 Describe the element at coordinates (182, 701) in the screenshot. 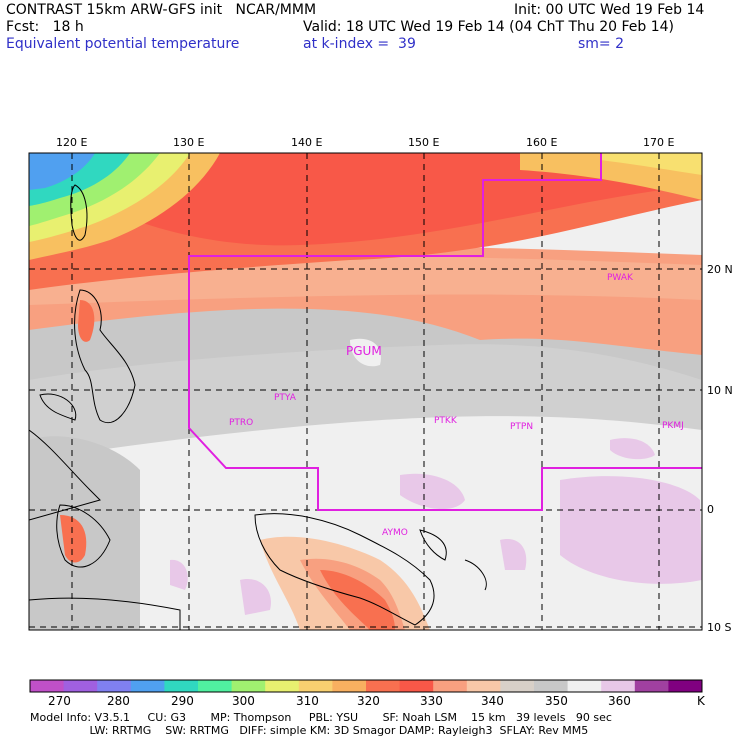

I see `colorbar-label-290: 290` at that location.